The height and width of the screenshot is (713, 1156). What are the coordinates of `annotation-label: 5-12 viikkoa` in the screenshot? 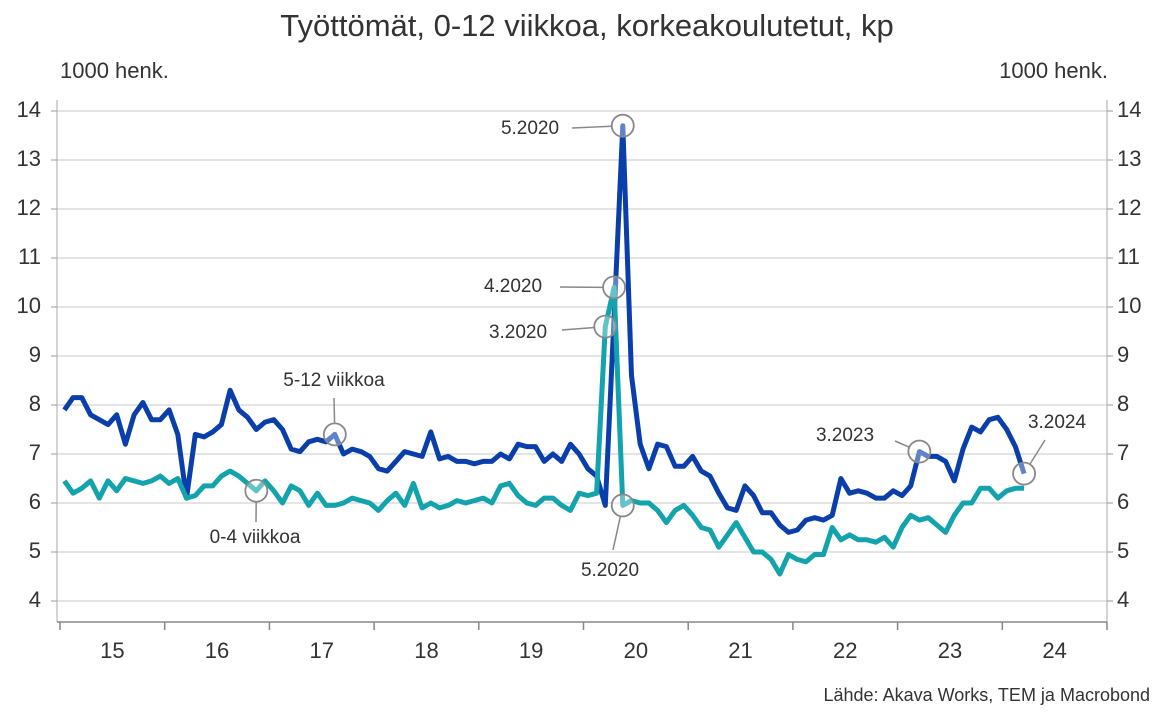 It's located at (334, 380).